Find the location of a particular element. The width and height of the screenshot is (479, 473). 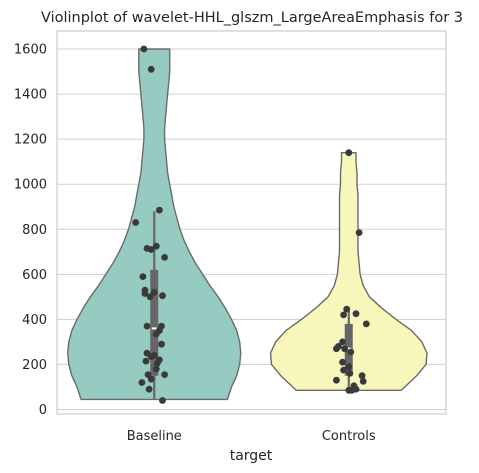

y-tick-label-200: 200 is located at coordinates (34, 365).